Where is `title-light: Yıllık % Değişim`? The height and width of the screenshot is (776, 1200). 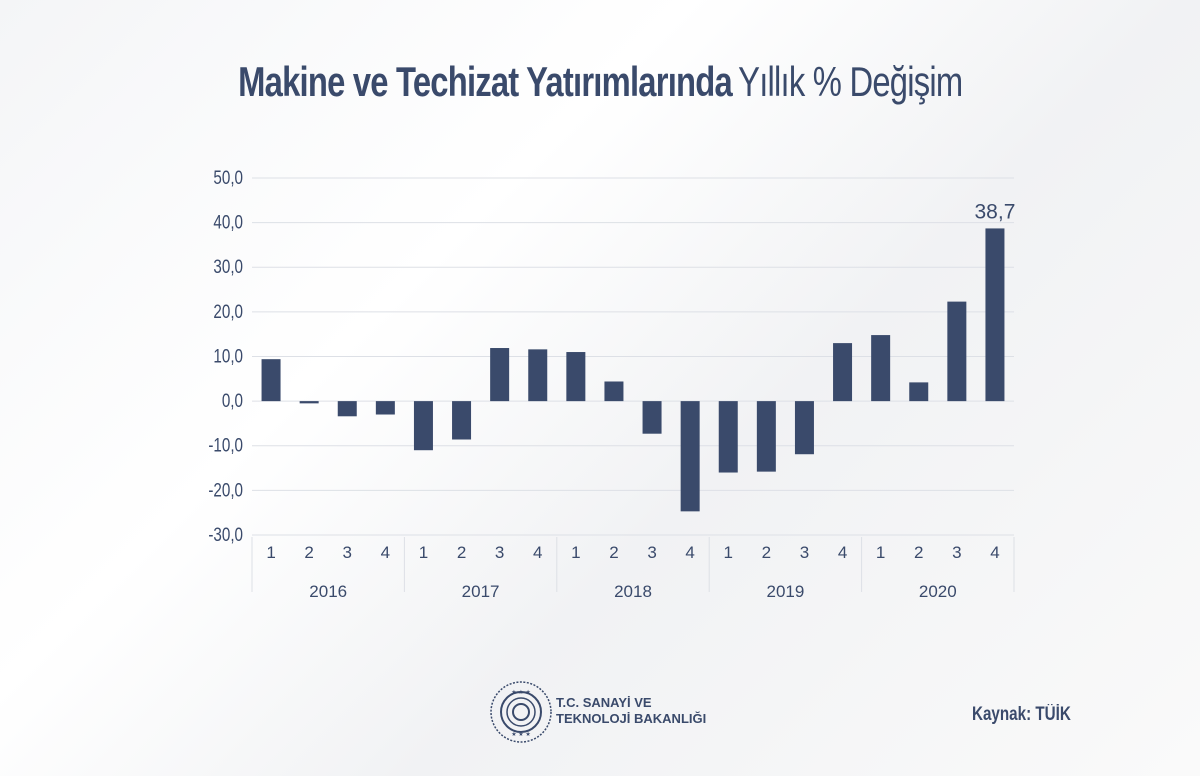 title-light: Yıllık % Değişim is located at coordinates (850, 81).